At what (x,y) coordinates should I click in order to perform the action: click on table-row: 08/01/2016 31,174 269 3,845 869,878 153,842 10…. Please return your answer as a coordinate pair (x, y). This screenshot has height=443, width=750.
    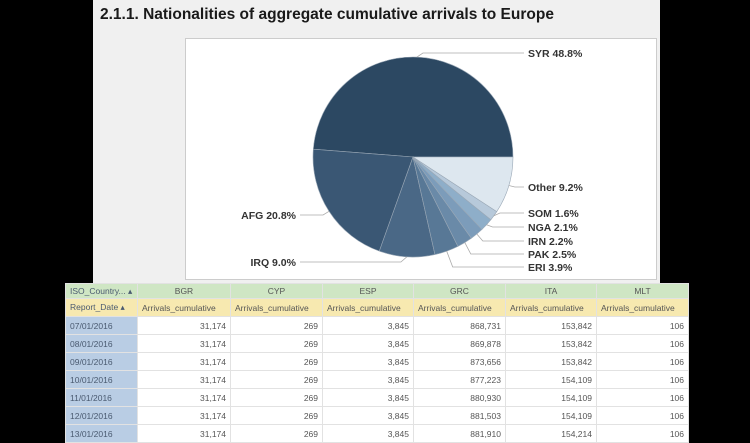
    Looking at the image, I should click on (377, 343).